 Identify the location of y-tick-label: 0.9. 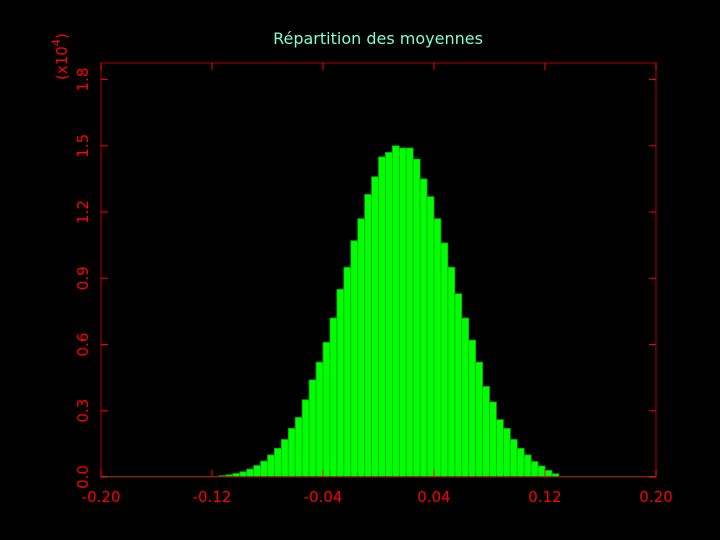
(83, 278).